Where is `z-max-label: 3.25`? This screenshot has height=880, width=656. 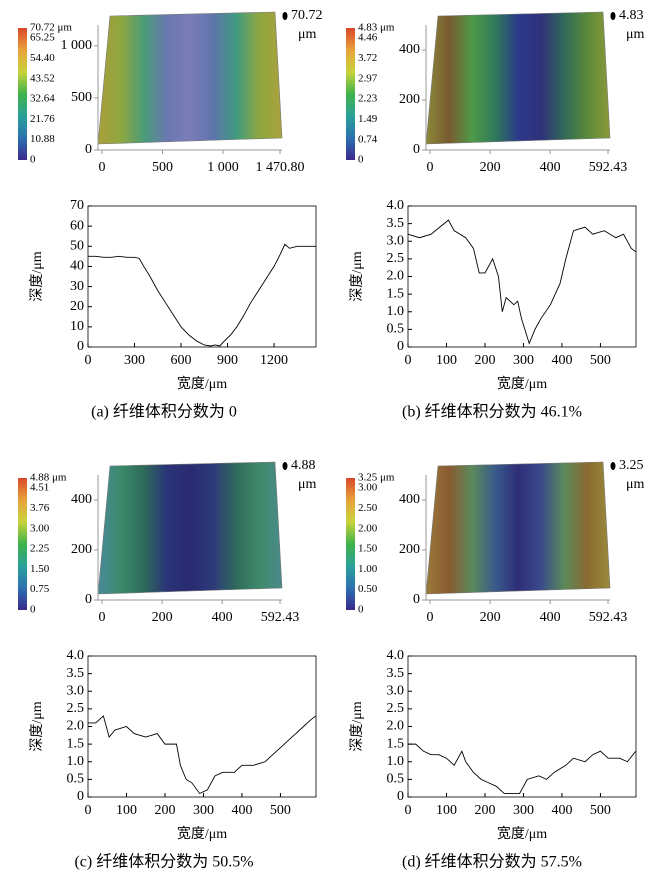 z-max-label: 3.25 is located at coordinates (631, 465).